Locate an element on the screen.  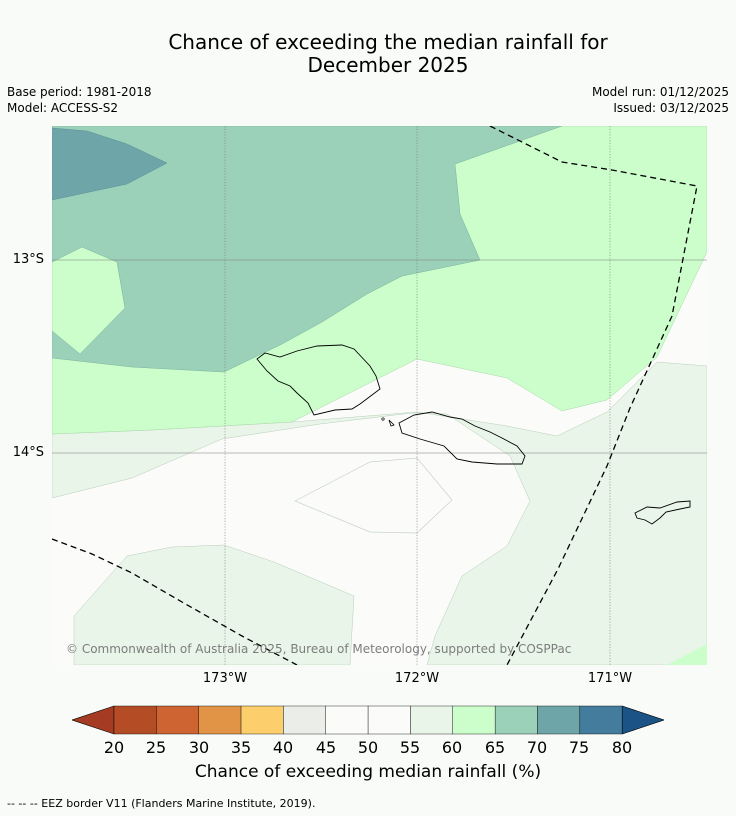
cbar-tick: 50 is located at coordinates (368, 747).